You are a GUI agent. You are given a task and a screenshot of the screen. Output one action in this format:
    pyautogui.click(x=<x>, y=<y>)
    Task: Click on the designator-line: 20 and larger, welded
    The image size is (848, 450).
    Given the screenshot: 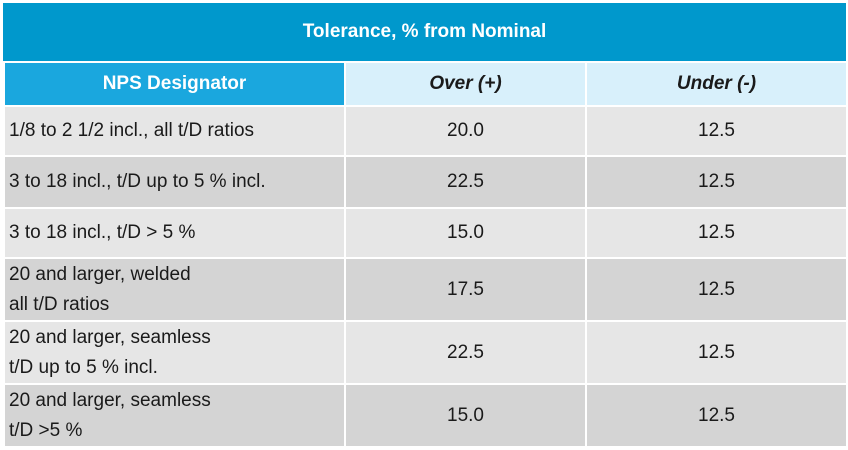 What is the action you would take?
    pyautogui.click(x=100, y=274)
    